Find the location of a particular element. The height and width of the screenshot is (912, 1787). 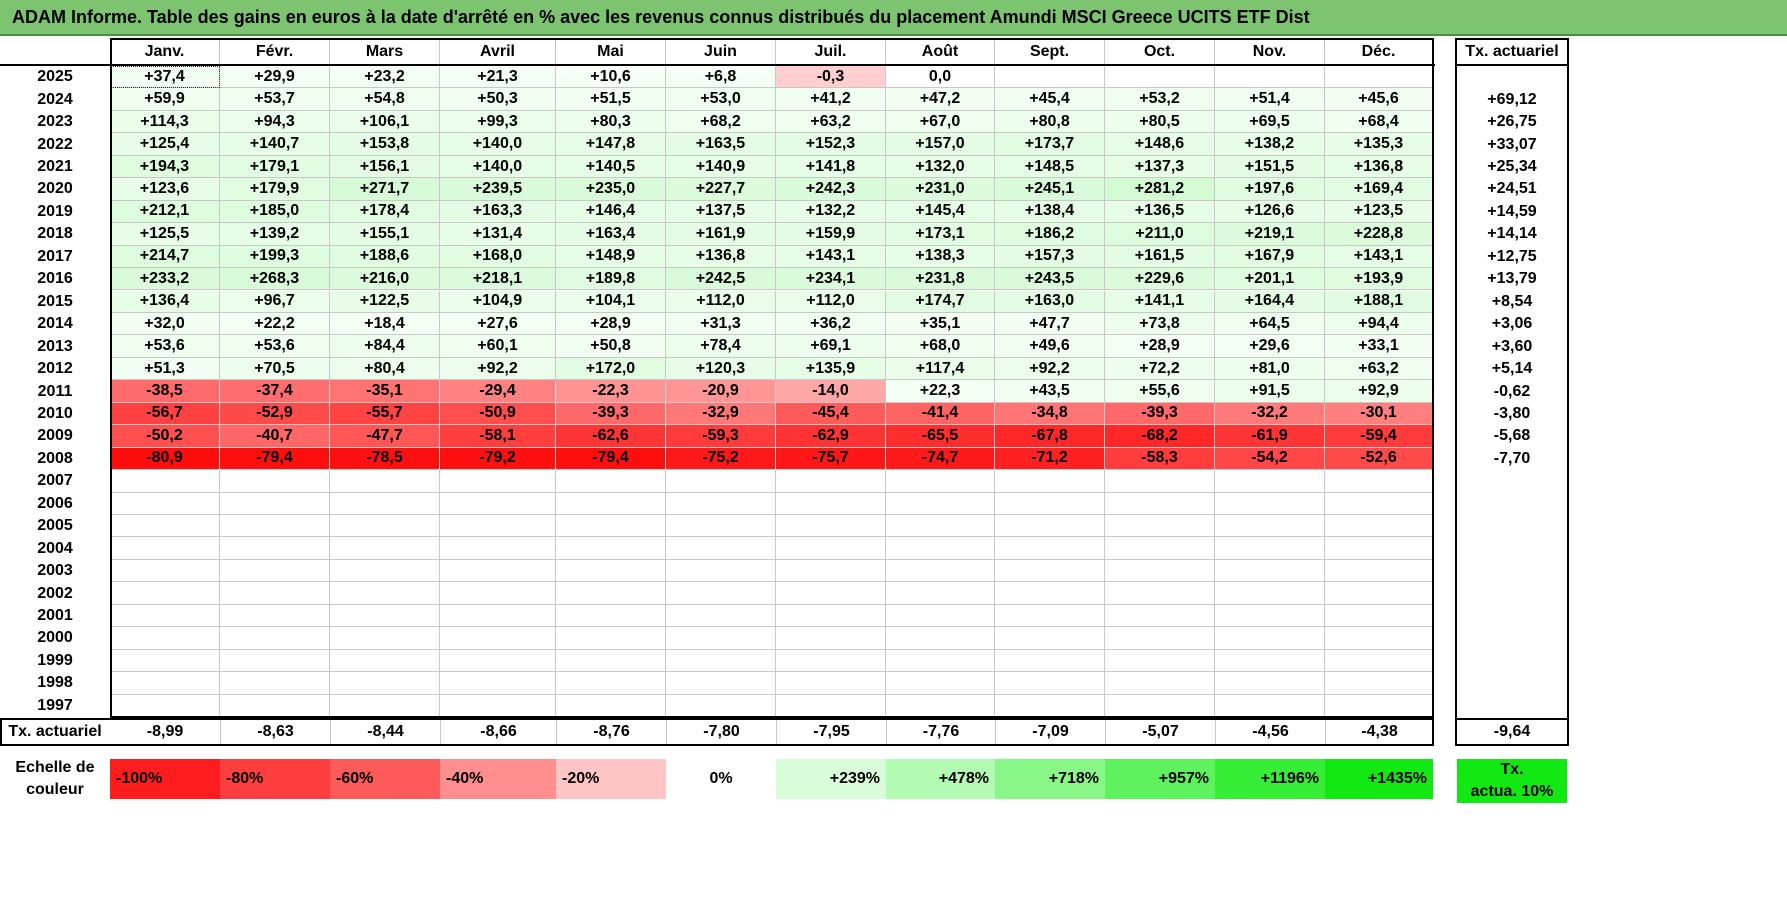

table-cell: +114,3 is located at coordinates (165, 122).